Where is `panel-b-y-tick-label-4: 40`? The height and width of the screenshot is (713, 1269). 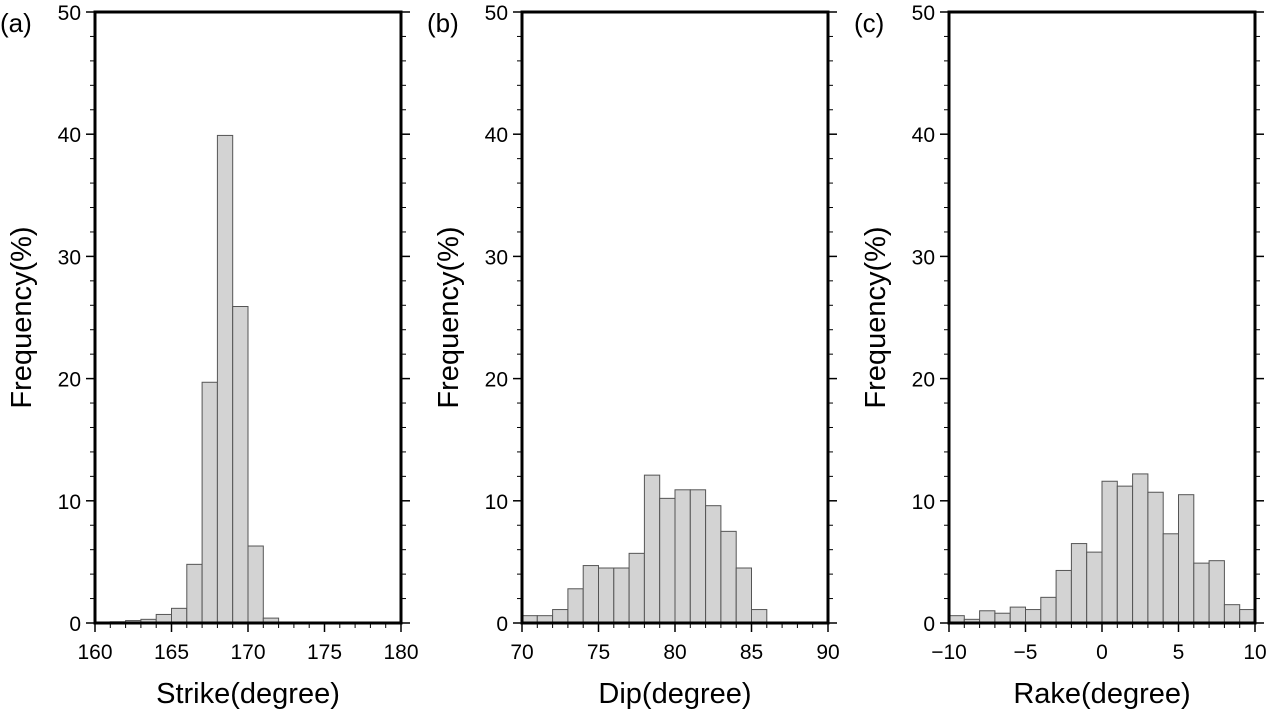
panel-b-y-tick-label-4: 40 is located at coordinates (496, 135).